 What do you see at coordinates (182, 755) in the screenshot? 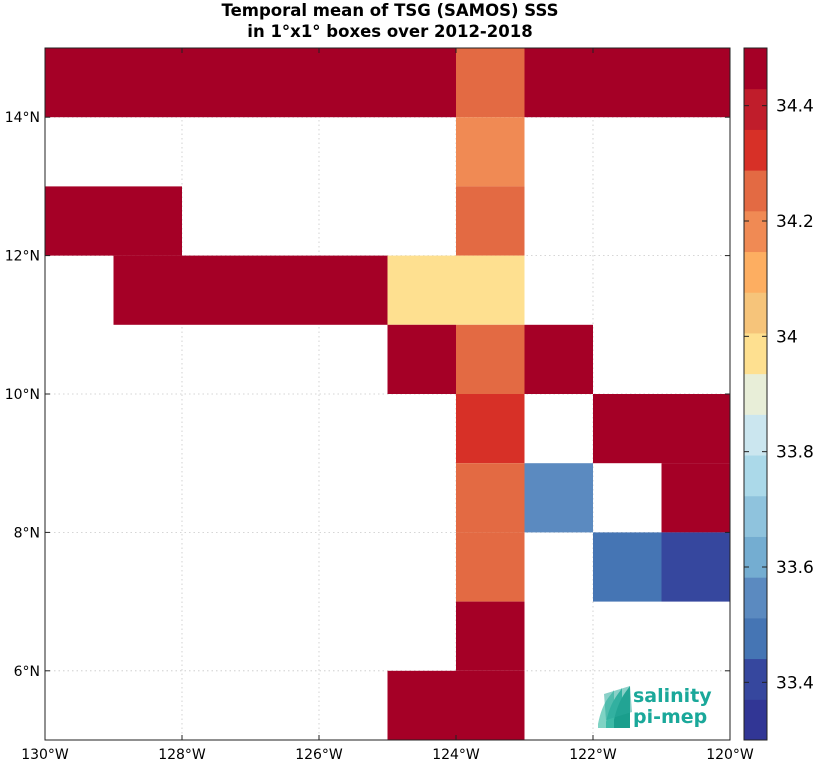
I see `x-tick-label: 128°W` at bounding box center [182, 755].